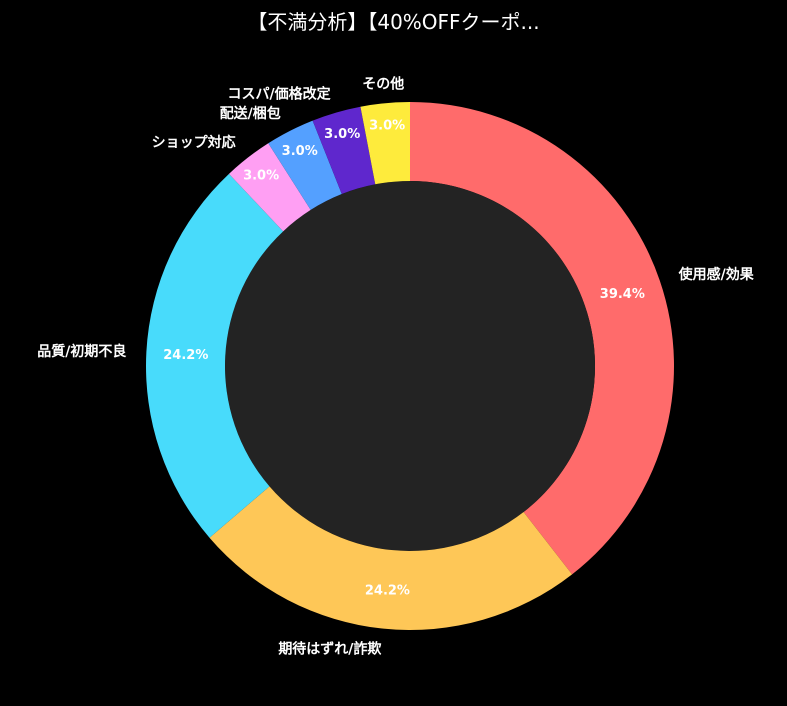 This screenshot has width=787, height=706. What do you see at coordinates (383, 83) in the screenshot?
I see `slice-category-label: その他` at bounding box center [383, 83].